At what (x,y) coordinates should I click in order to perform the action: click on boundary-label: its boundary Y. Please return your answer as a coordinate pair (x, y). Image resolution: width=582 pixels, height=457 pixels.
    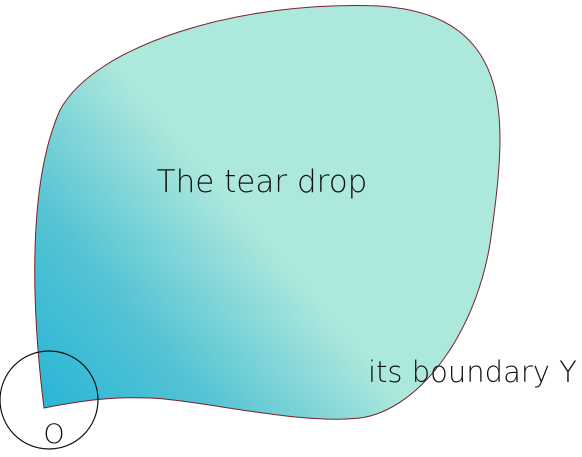
    Looking at the image, I should click on (472, 372).